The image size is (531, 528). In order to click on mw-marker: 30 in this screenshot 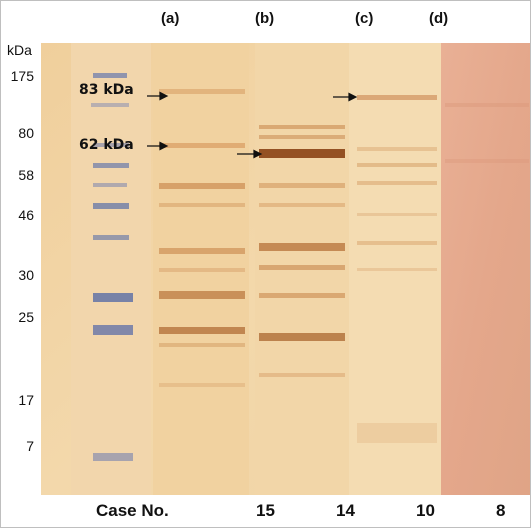, I will do `click(26, 275)`.